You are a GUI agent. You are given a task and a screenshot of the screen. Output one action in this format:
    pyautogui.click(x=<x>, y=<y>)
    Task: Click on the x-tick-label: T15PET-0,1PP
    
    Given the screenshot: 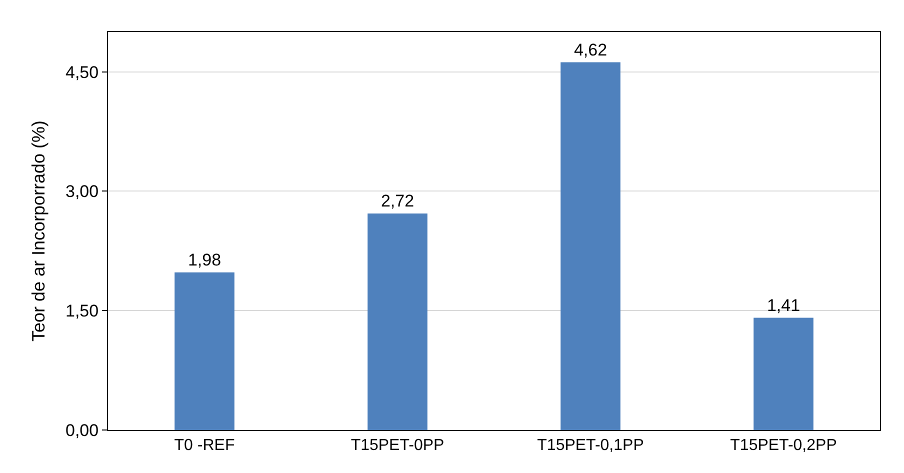 What is the action you would take?
    pyautogui.click(x=590, y=445)
    